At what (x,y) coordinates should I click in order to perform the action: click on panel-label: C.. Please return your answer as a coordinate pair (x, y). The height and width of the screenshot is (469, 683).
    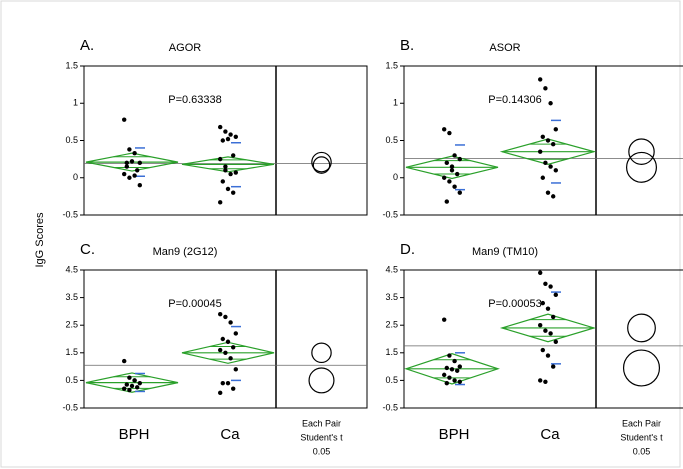
    Looking at the image, I should click on (87, 249).